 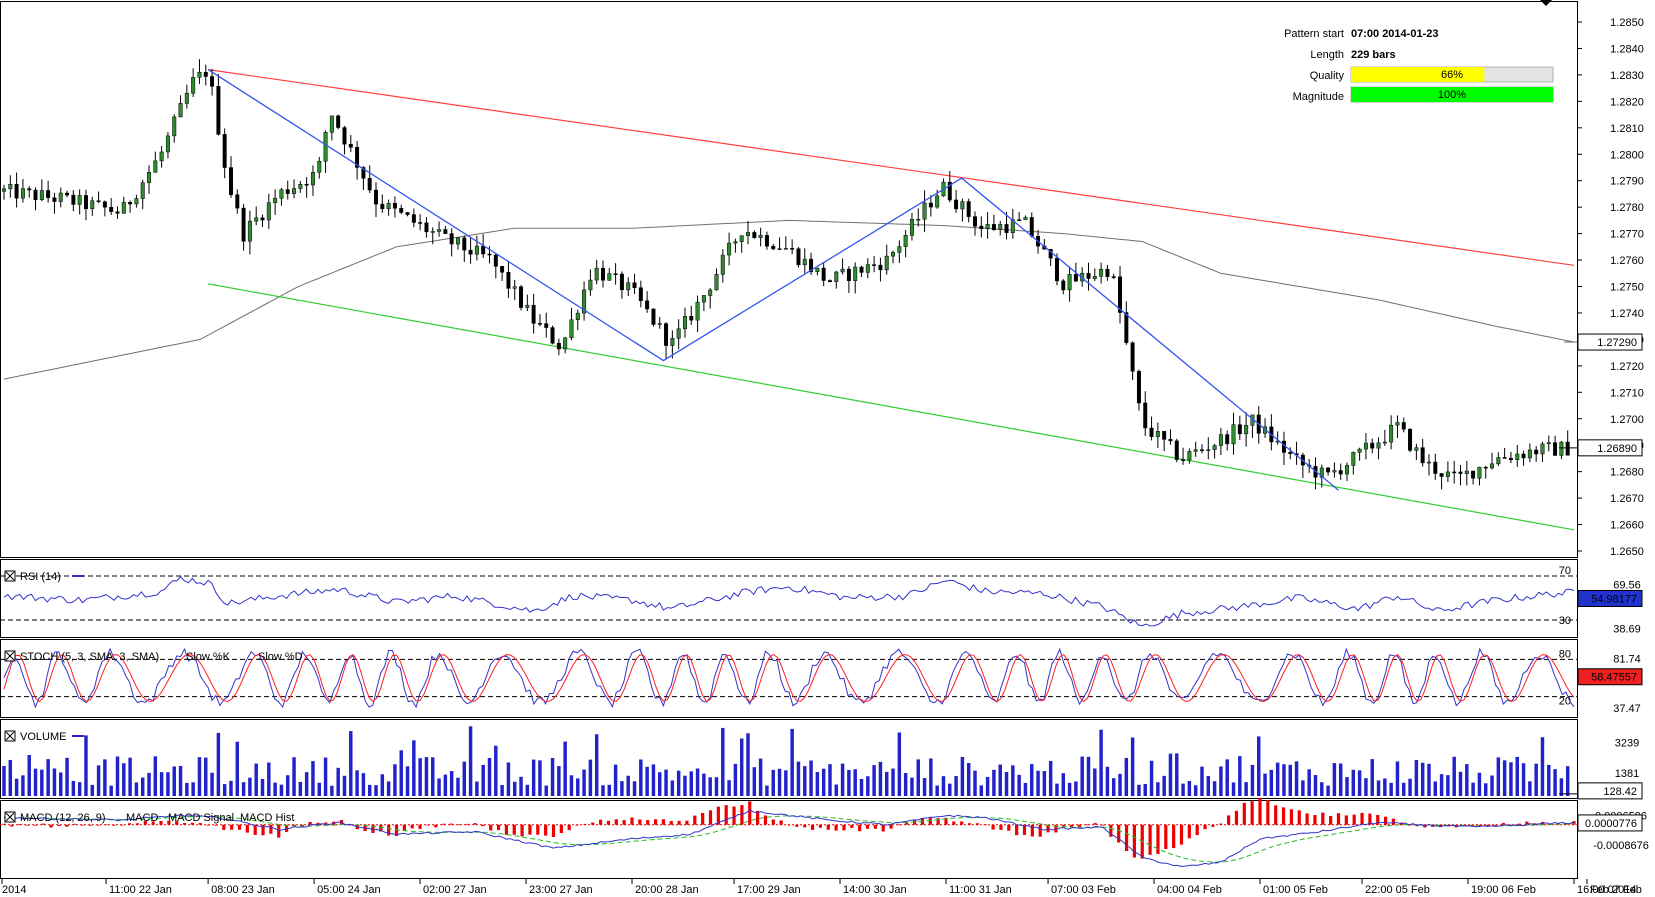 I want to click on magnitude-label: Magnitude, so click(x=1318, y=97).